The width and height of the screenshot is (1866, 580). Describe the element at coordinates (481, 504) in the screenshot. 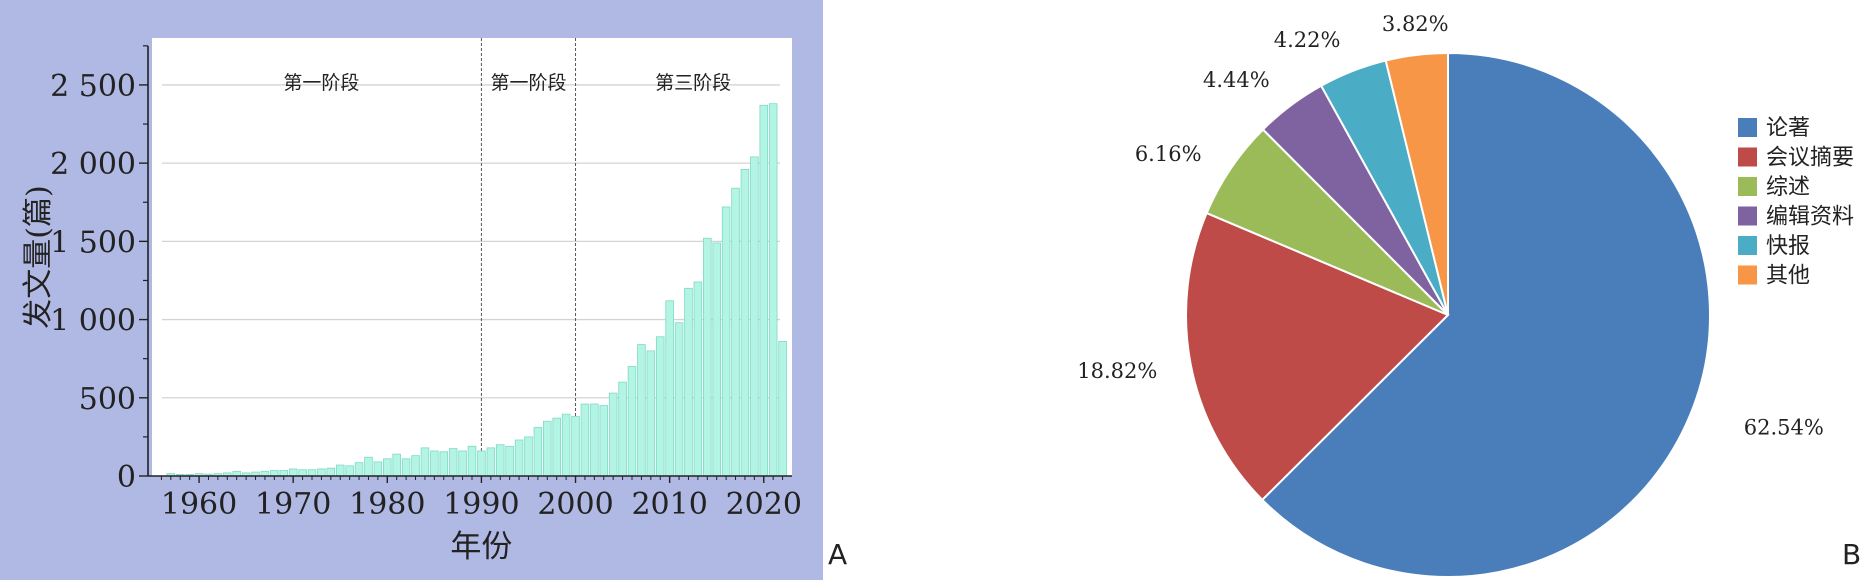

I see `x-tick-label: 1990` at that location.